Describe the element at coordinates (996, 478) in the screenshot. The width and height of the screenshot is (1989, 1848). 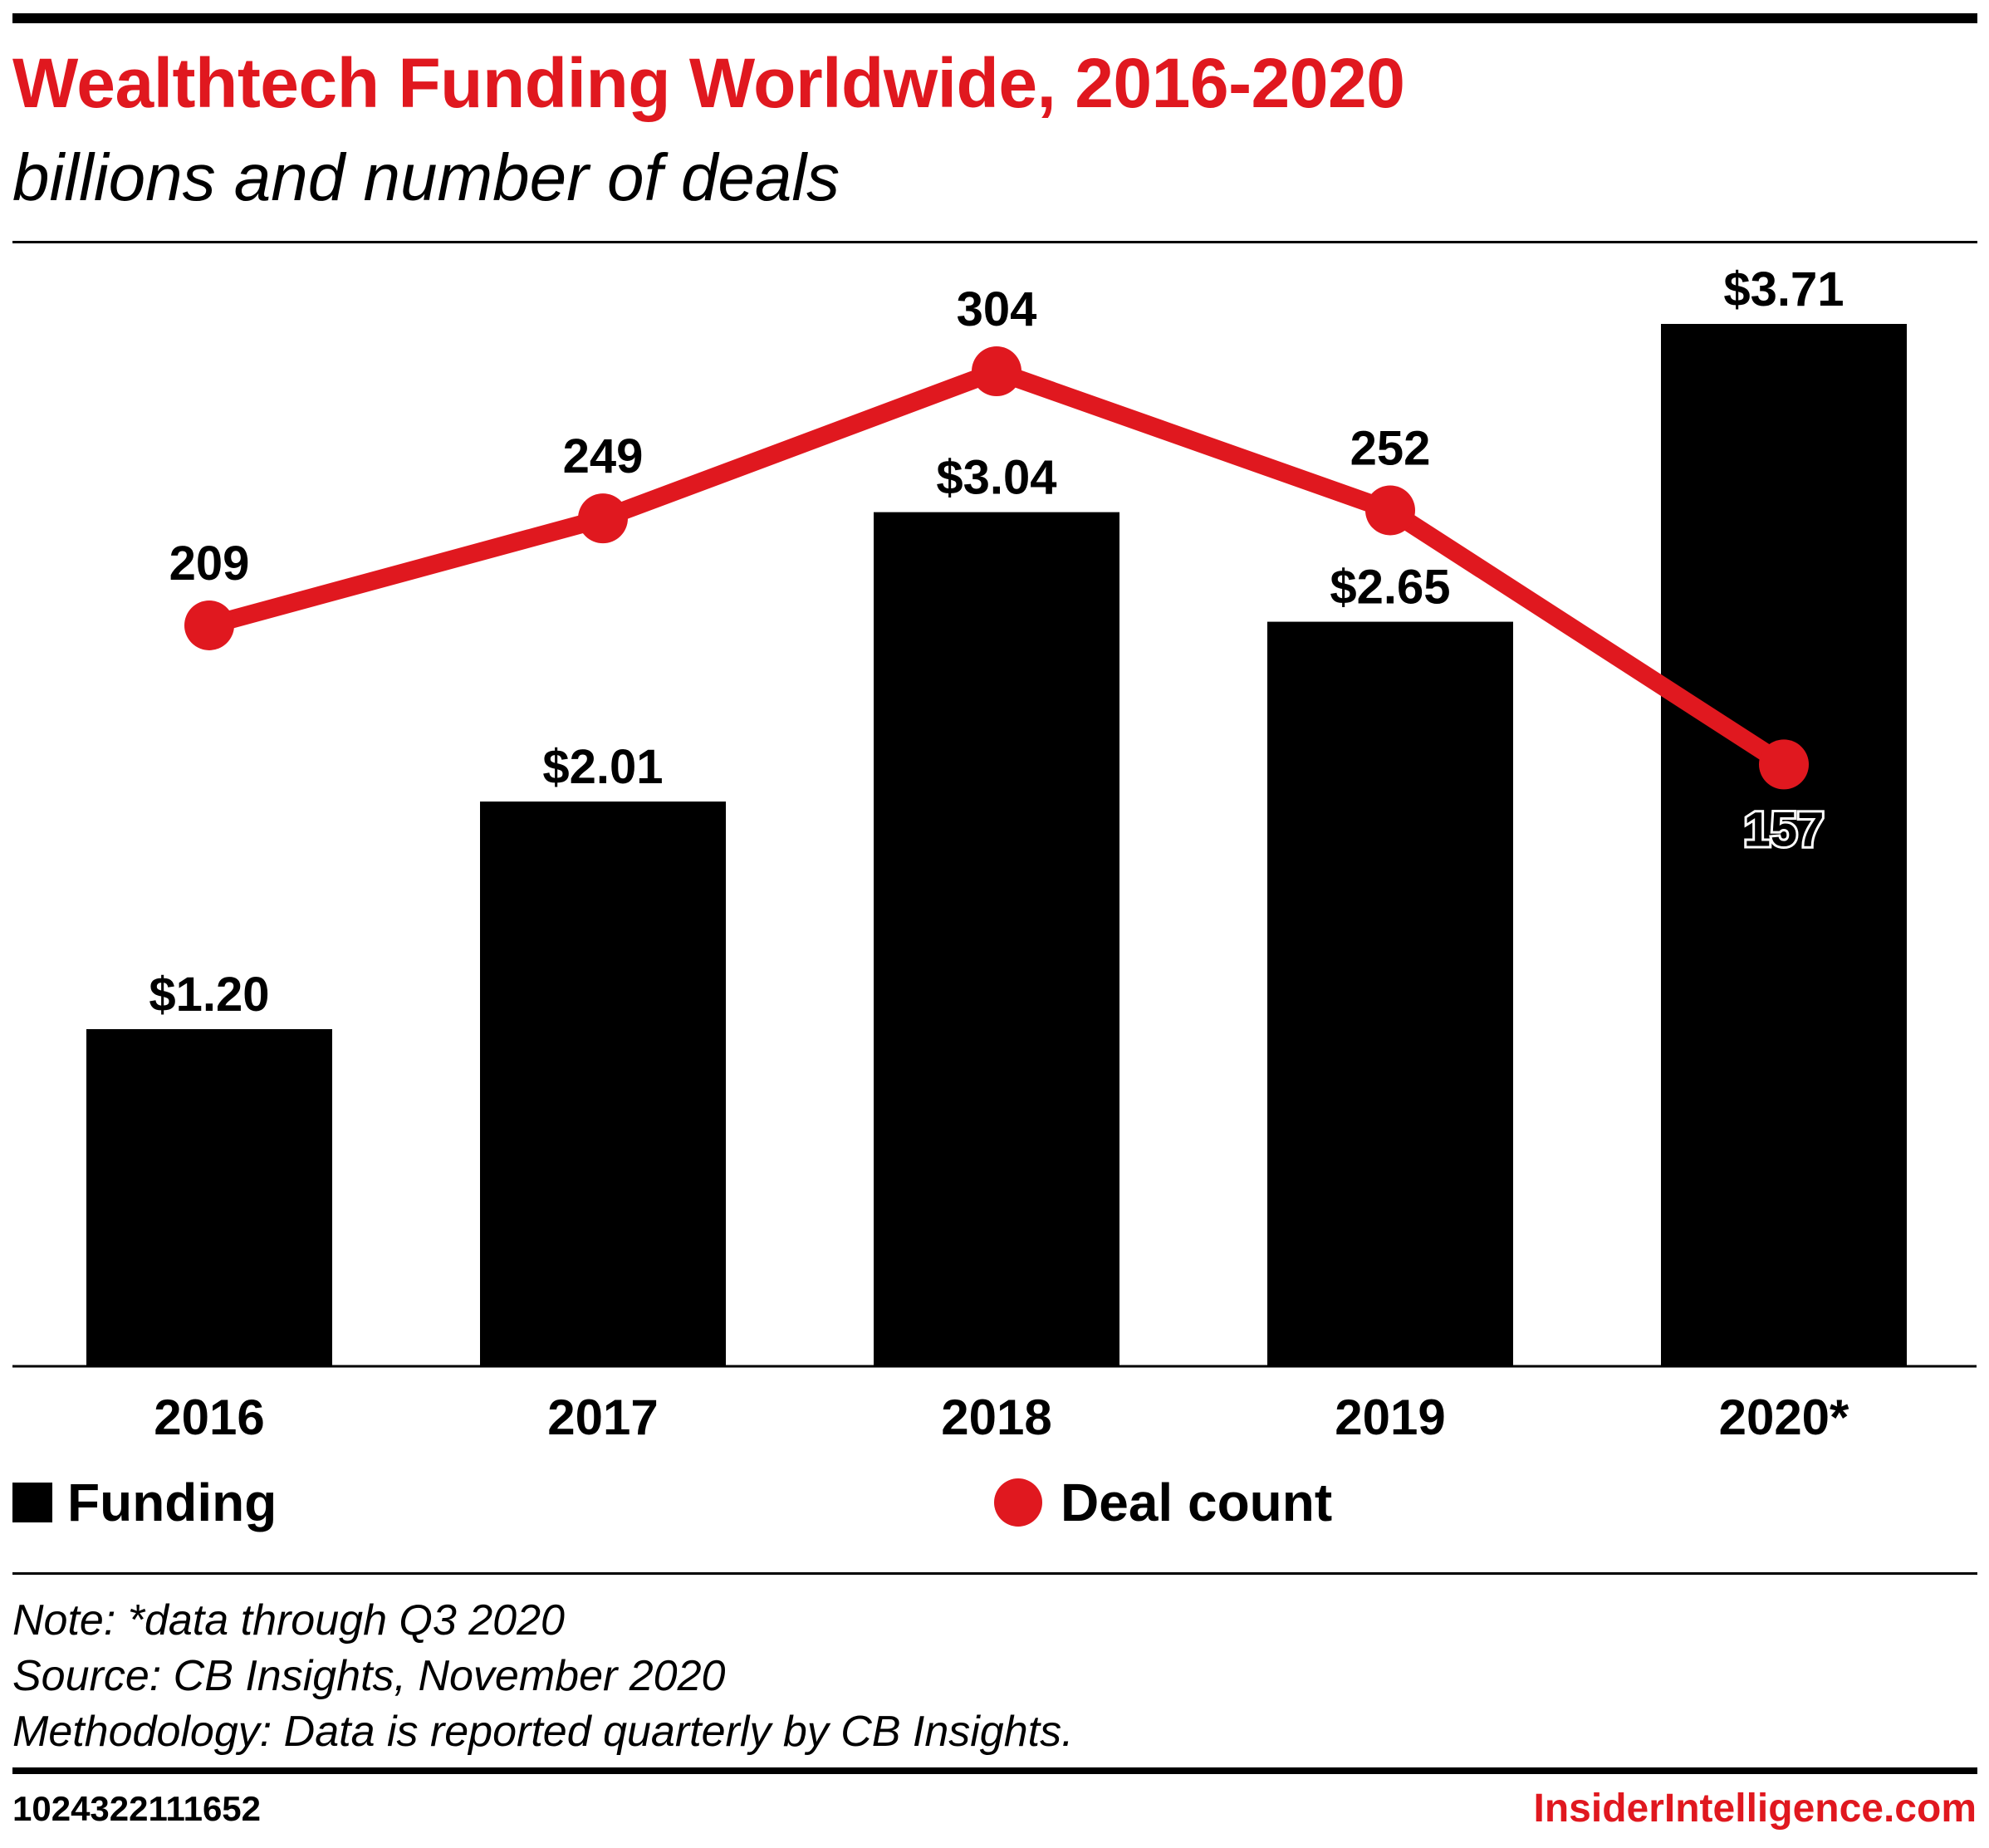
I see `bar-label-2: $3.04` at that location.